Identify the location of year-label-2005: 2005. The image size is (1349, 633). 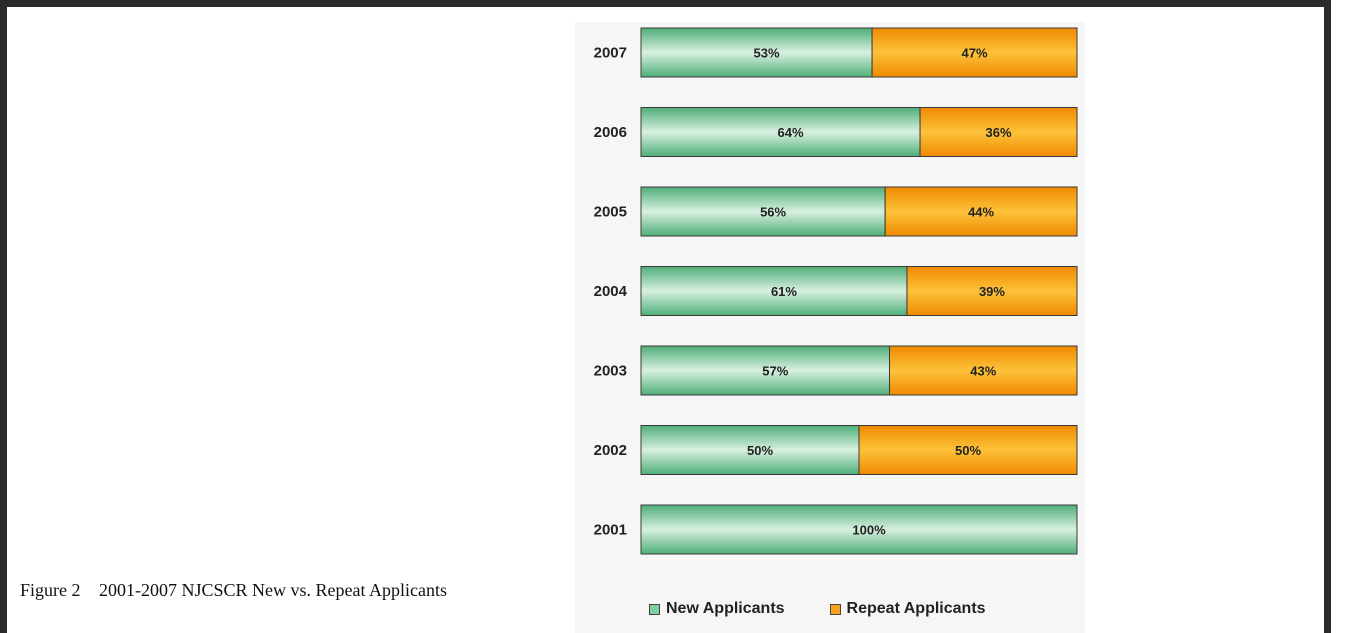
(610, 212).